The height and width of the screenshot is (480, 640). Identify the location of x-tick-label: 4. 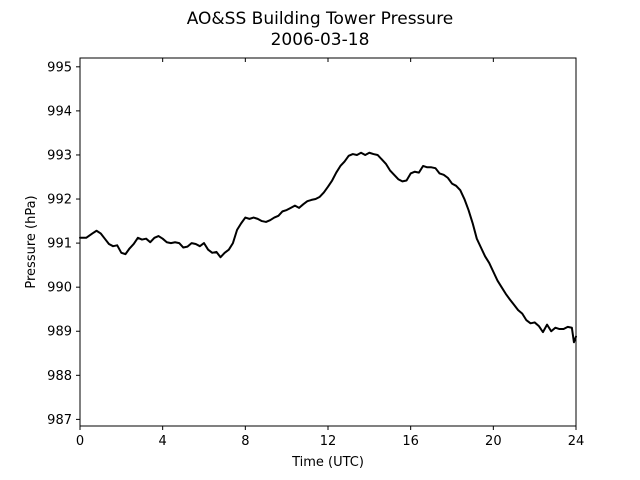
(163, 441).